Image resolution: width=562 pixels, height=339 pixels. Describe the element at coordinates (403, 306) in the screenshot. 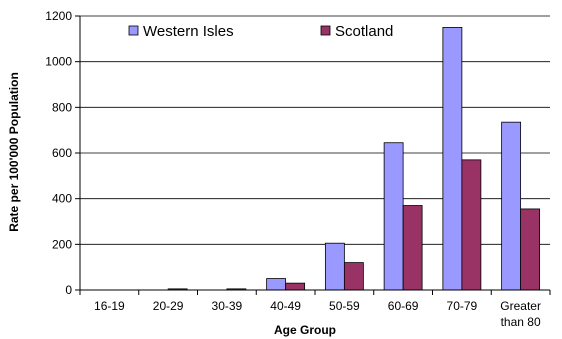

I see `x-tick-label: 60-69` at that location.